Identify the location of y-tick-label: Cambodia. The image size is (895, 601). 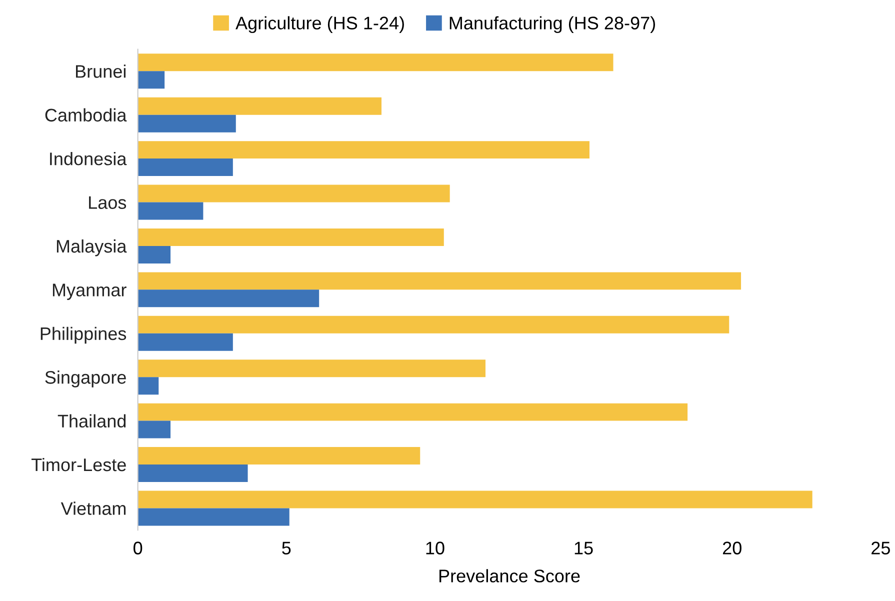
(86, 115).